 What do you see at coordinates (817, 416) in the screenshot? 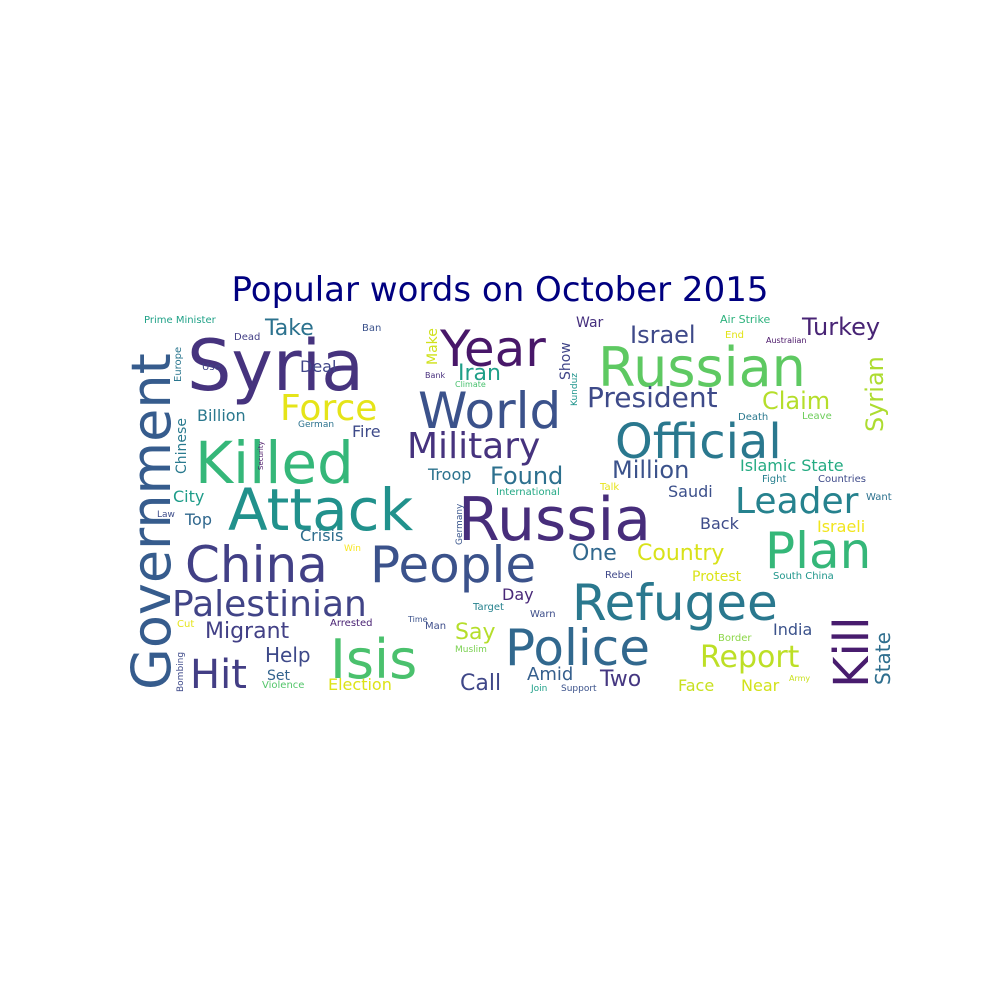
I see `word-leave: Leave` at bounding box center [817, 416].